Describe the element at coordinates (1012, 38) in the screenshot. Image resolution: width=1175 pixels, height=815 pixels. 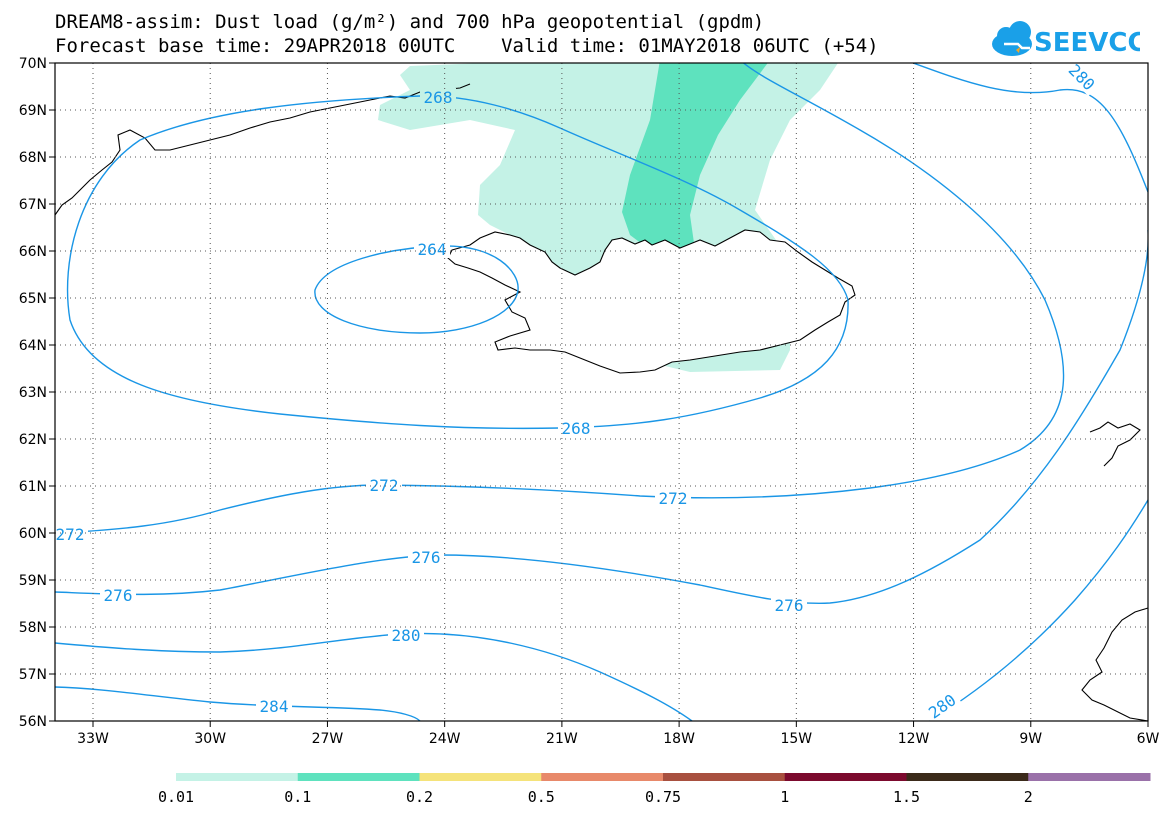
I see `cloud-icon` at that location.